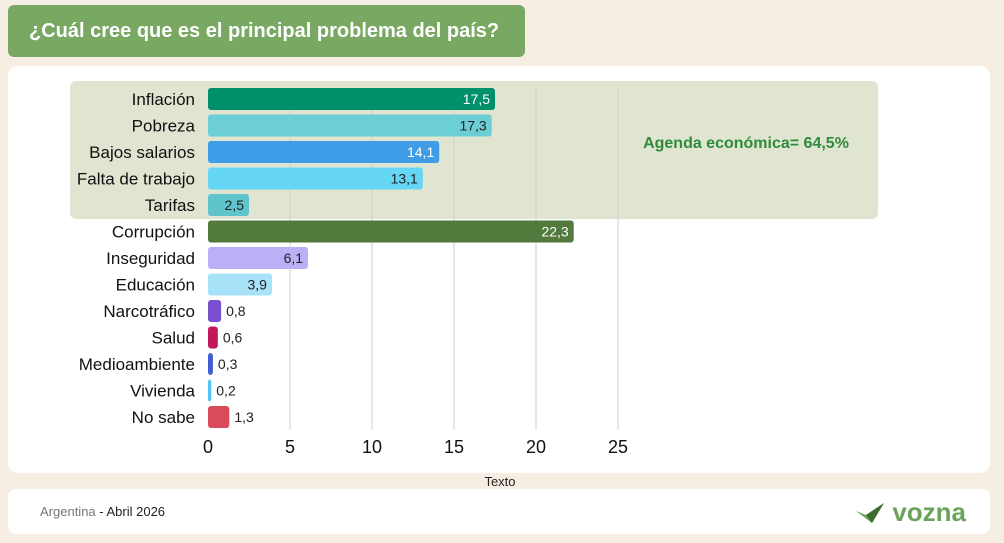  I want to click on data-label: 14,1, so click(420, 152).